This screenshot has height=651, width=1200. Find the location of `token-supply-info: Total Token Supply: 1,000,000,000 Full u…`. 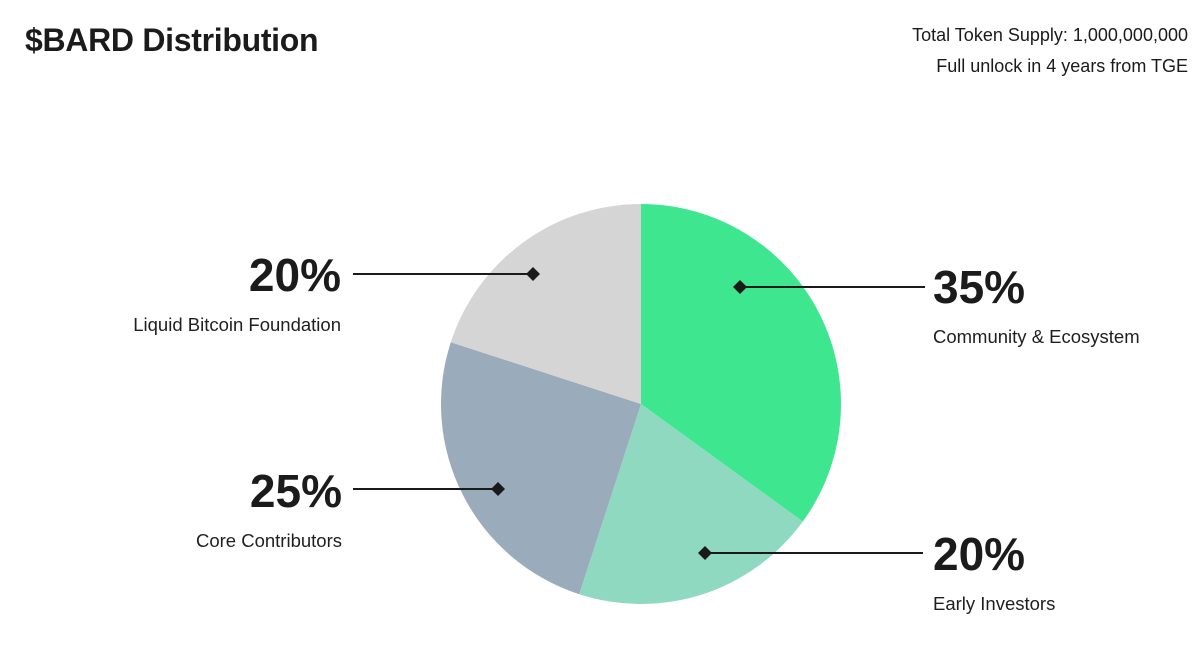

token-supply-info: Total Token Supply: 1,000,000,000 Full u… is located at coordinates (1050, 51).